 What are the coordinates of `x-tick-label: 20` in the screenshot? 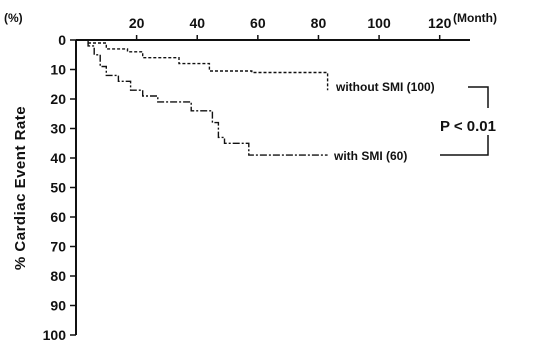 It's located at (137, 23).